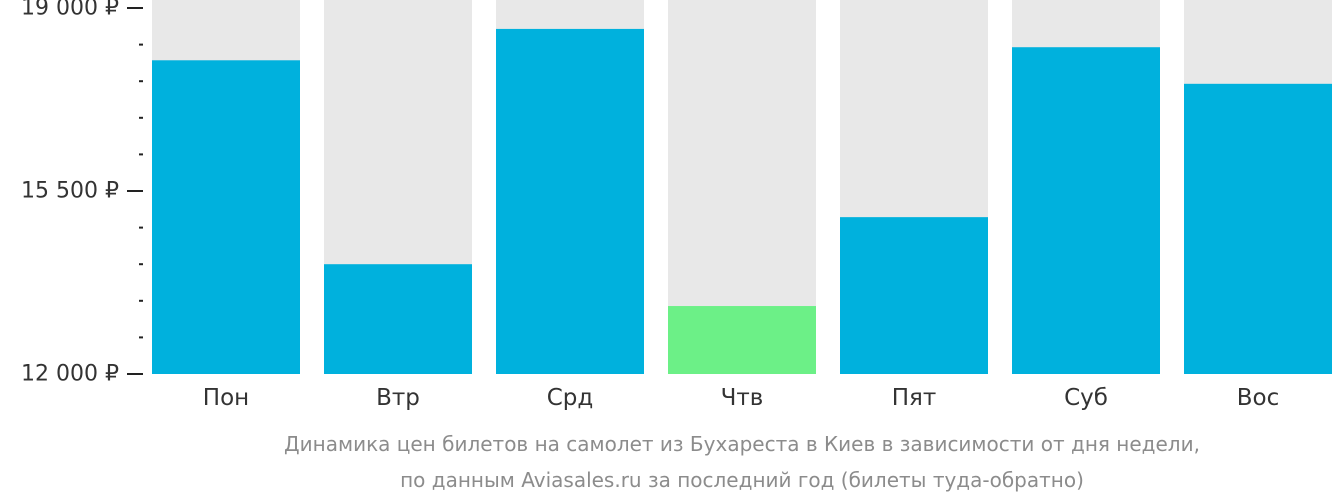 This screenshot has height=502, width=1332. I want to click on x-tick-label: Втр, so click(398, 398).